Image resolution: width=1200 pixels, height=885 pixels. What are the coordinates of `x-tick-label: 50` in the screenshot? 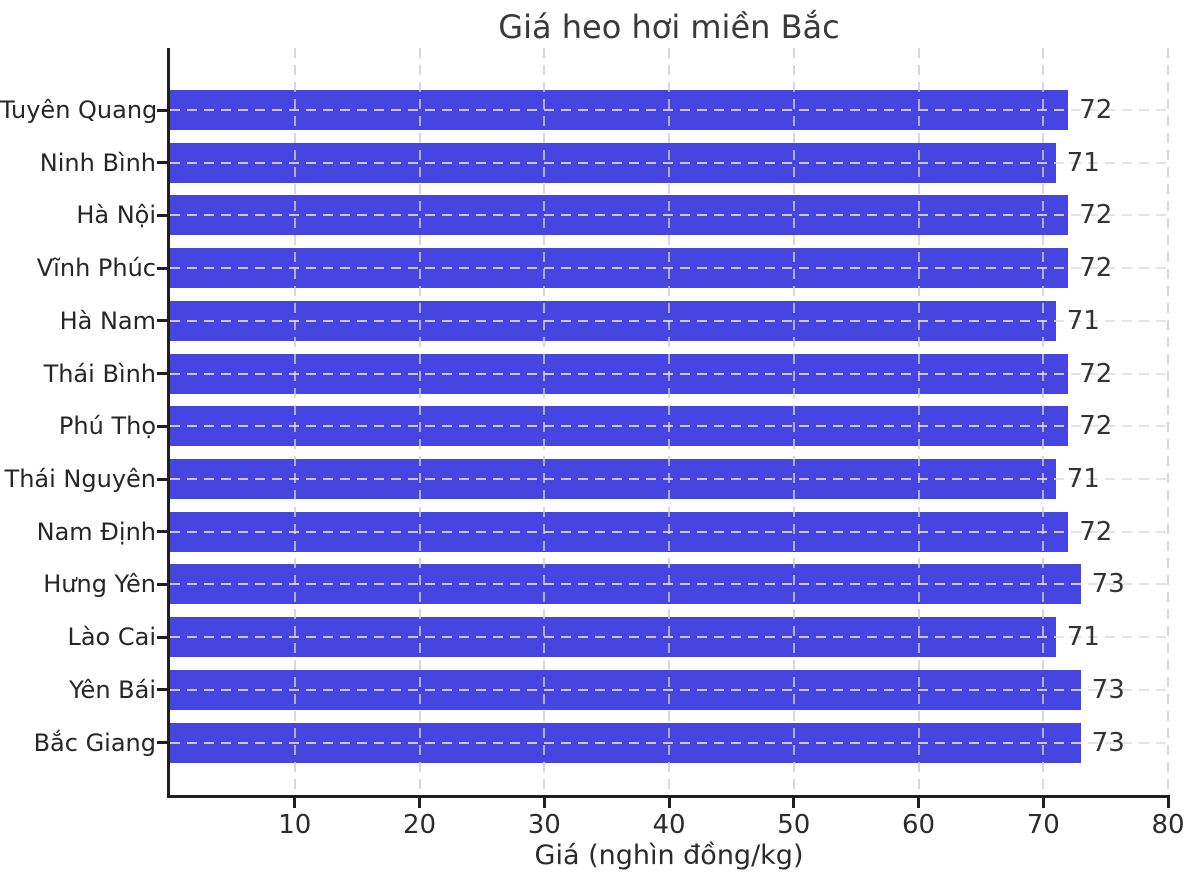 It's located at (794, 825).